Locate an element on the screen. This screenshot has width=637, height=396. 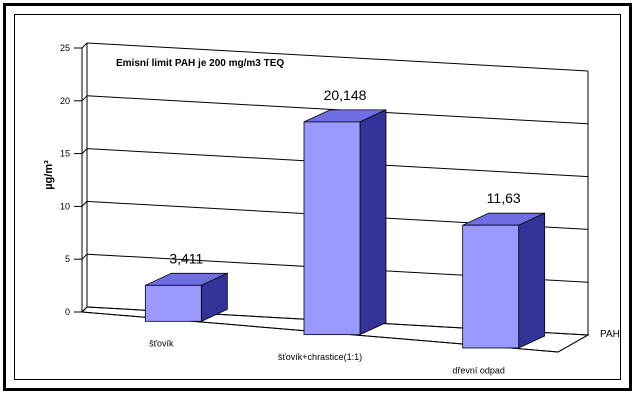
data-label: 20,148 is located at coordinates (345, 95).